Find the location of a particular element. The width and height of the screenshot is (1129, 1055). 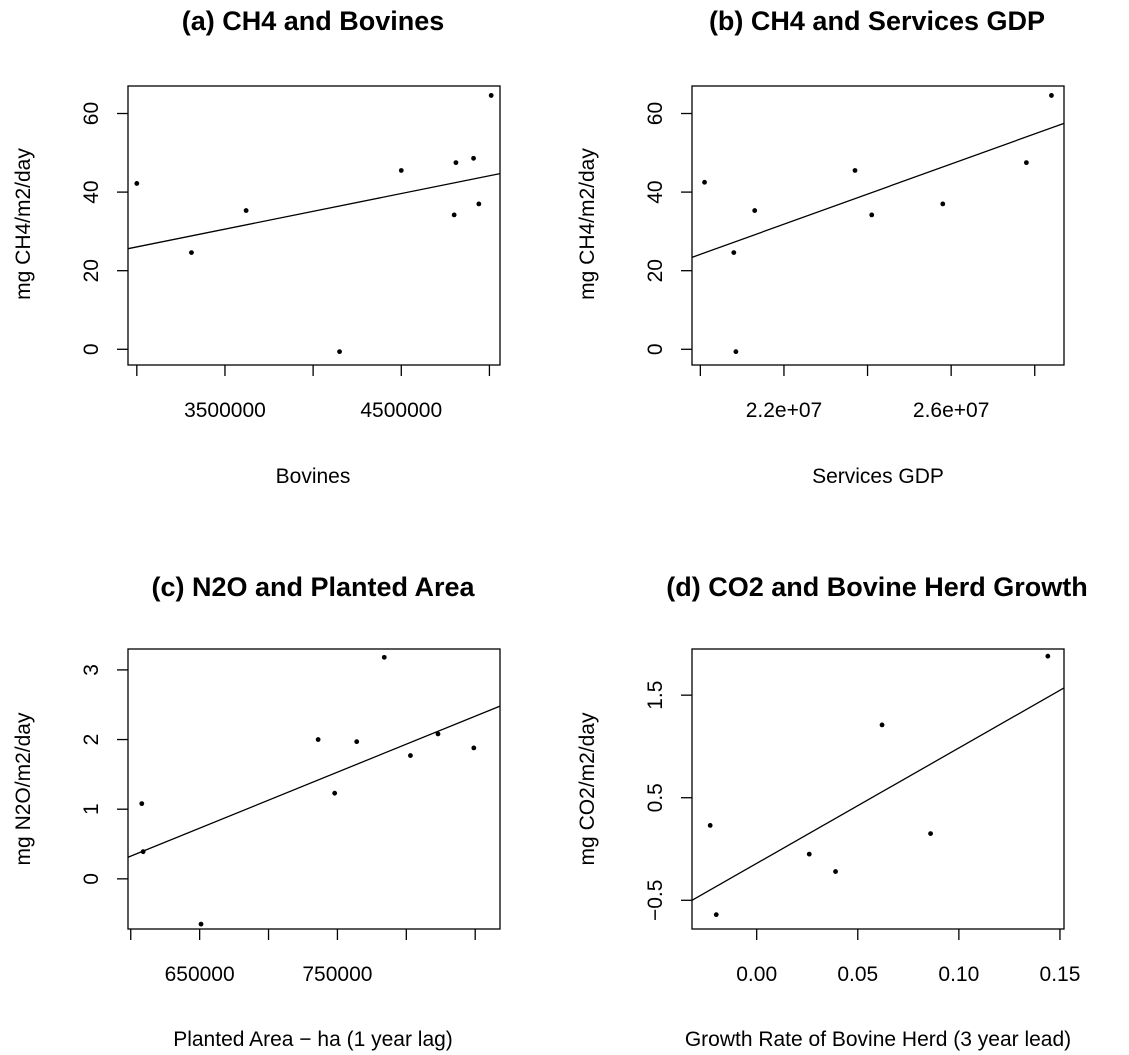

panel-c-ytick-label: 1 is located at coordinates (91, 809).